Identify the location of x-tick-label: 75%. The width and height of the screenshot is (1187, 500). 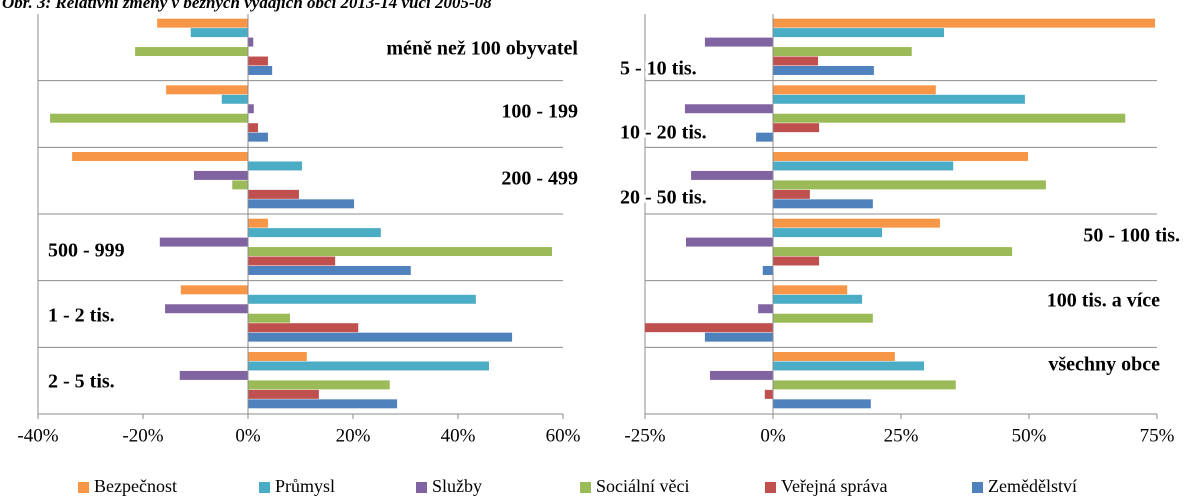
(1157, 435).